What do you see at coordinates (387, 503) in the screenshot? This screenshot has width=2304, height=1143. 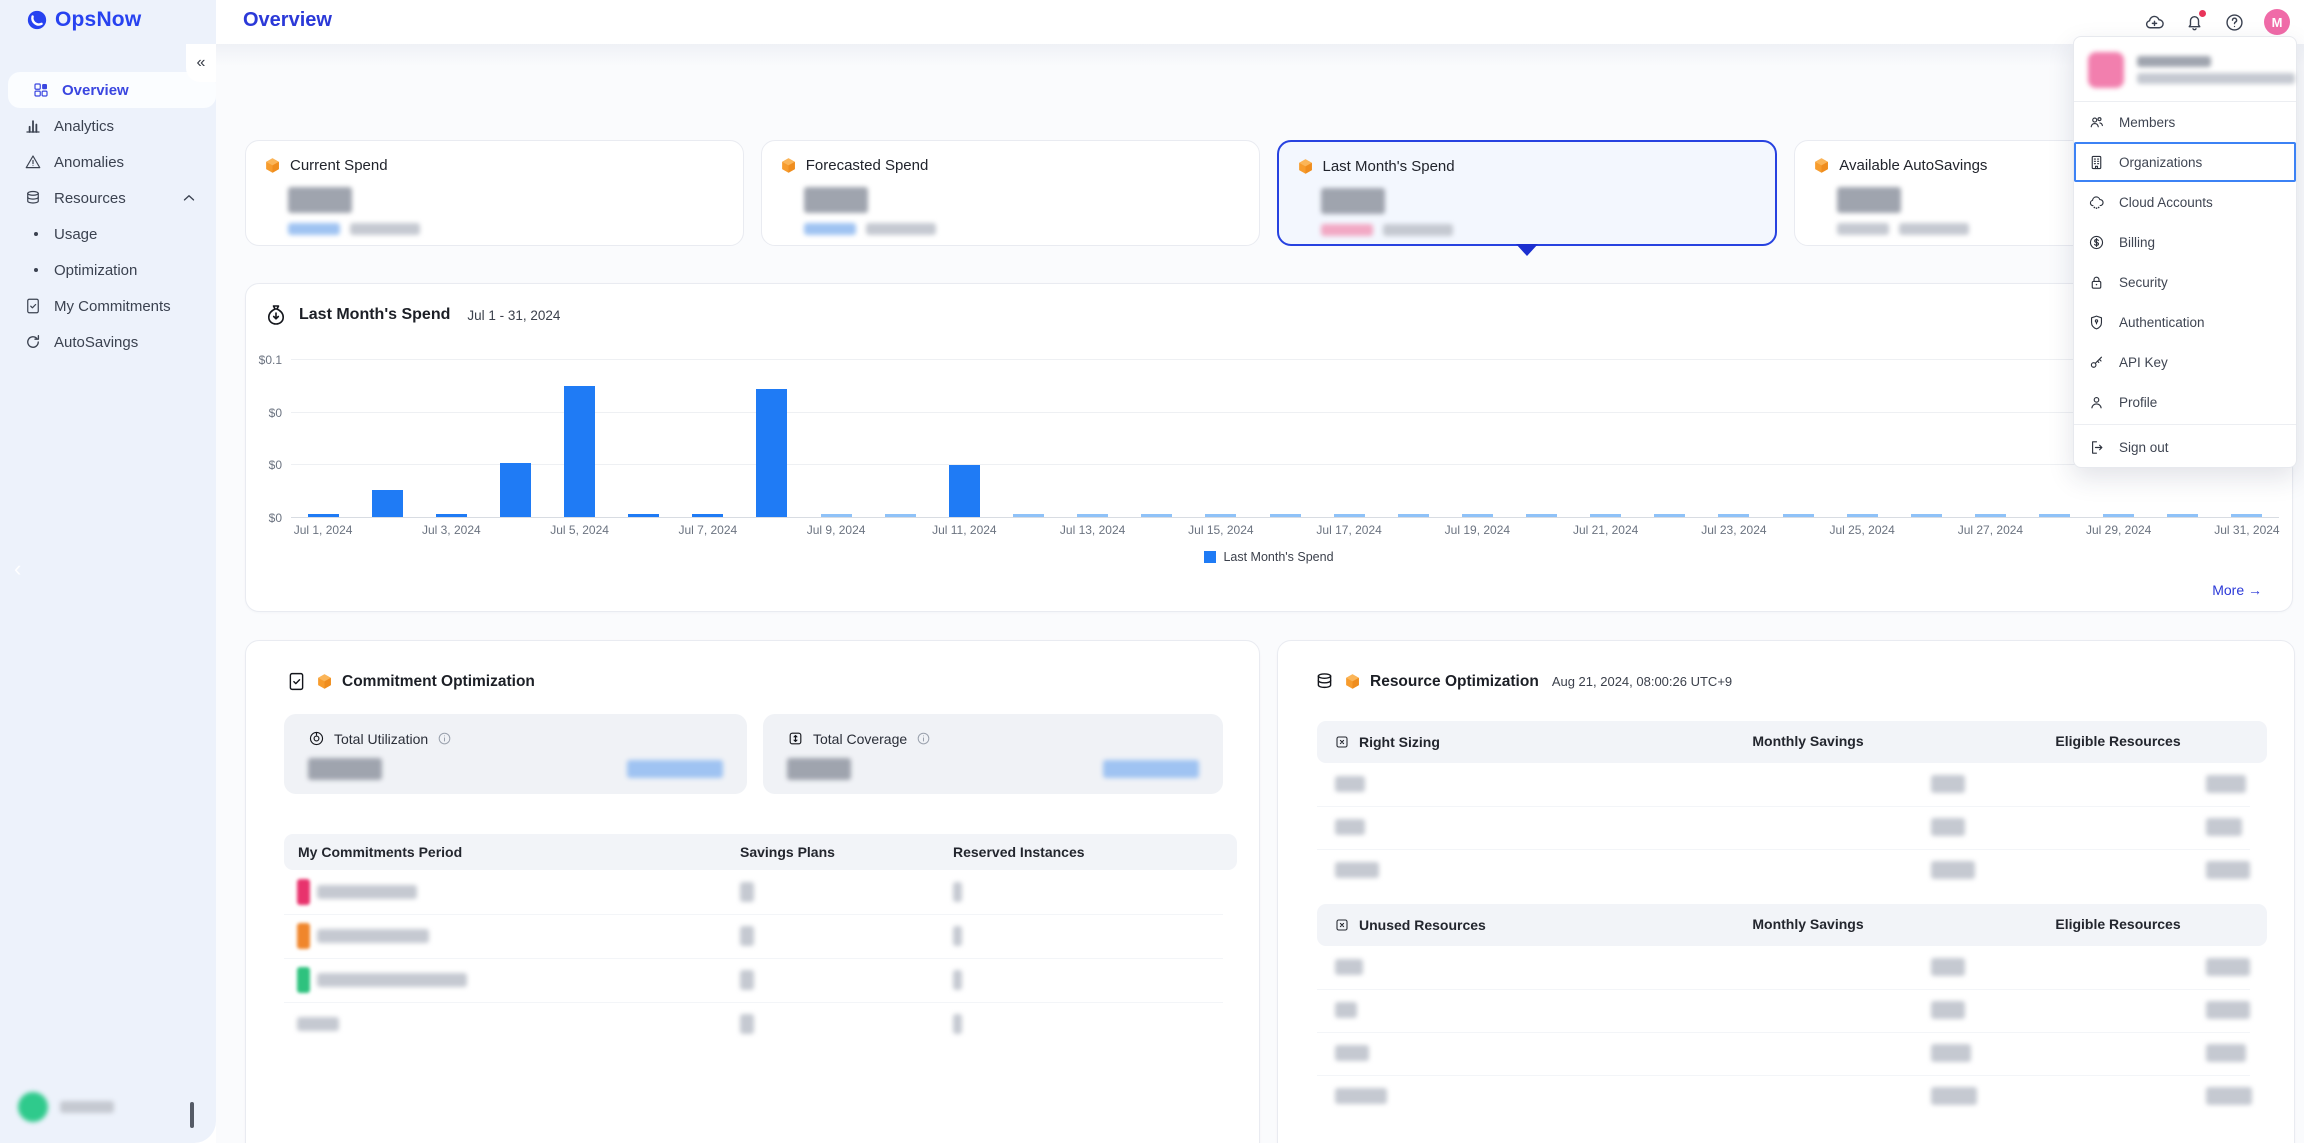 I see `chart-bar-jul-2-2024` at bounding box center [387, 503].